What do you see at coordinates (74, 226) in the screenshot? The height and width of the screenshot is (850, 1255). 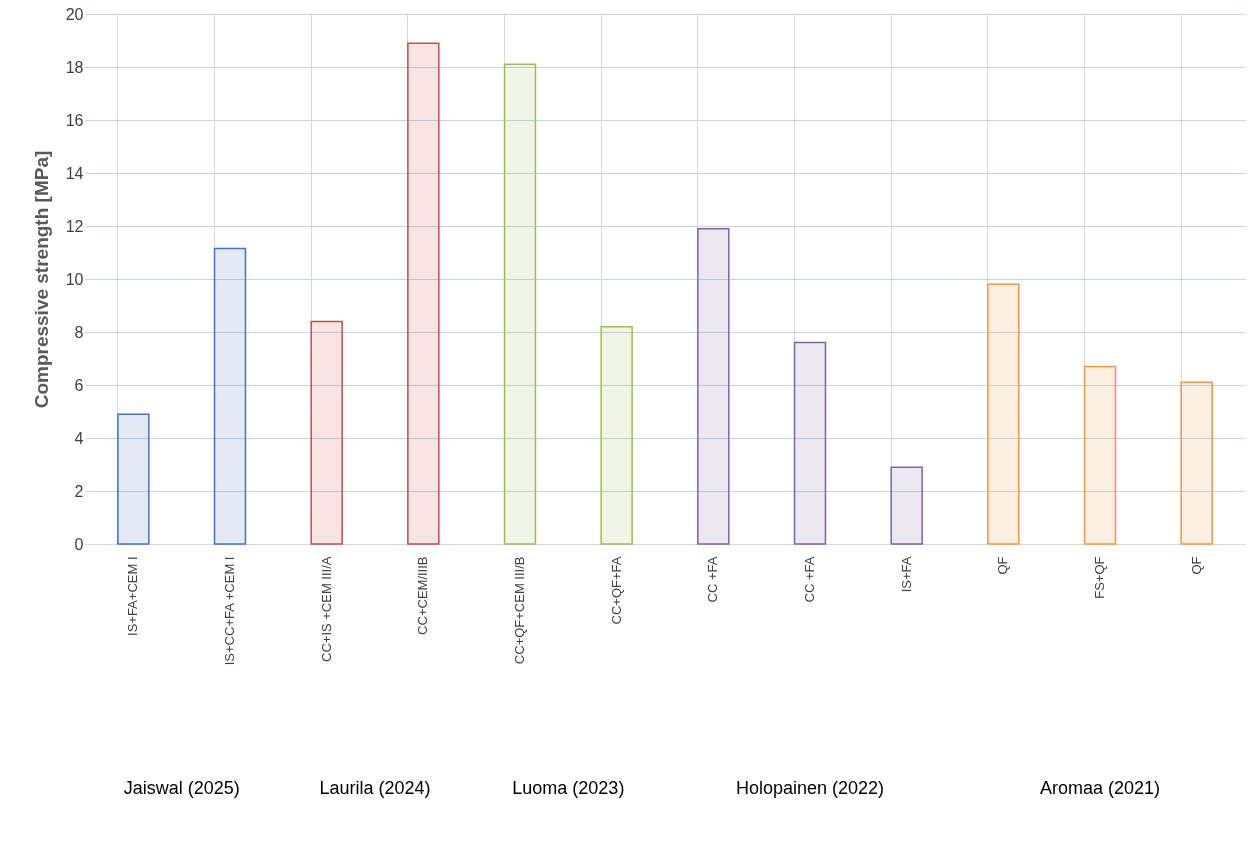 I see `y-tick-label: 12` at bounding box center [74, 226].